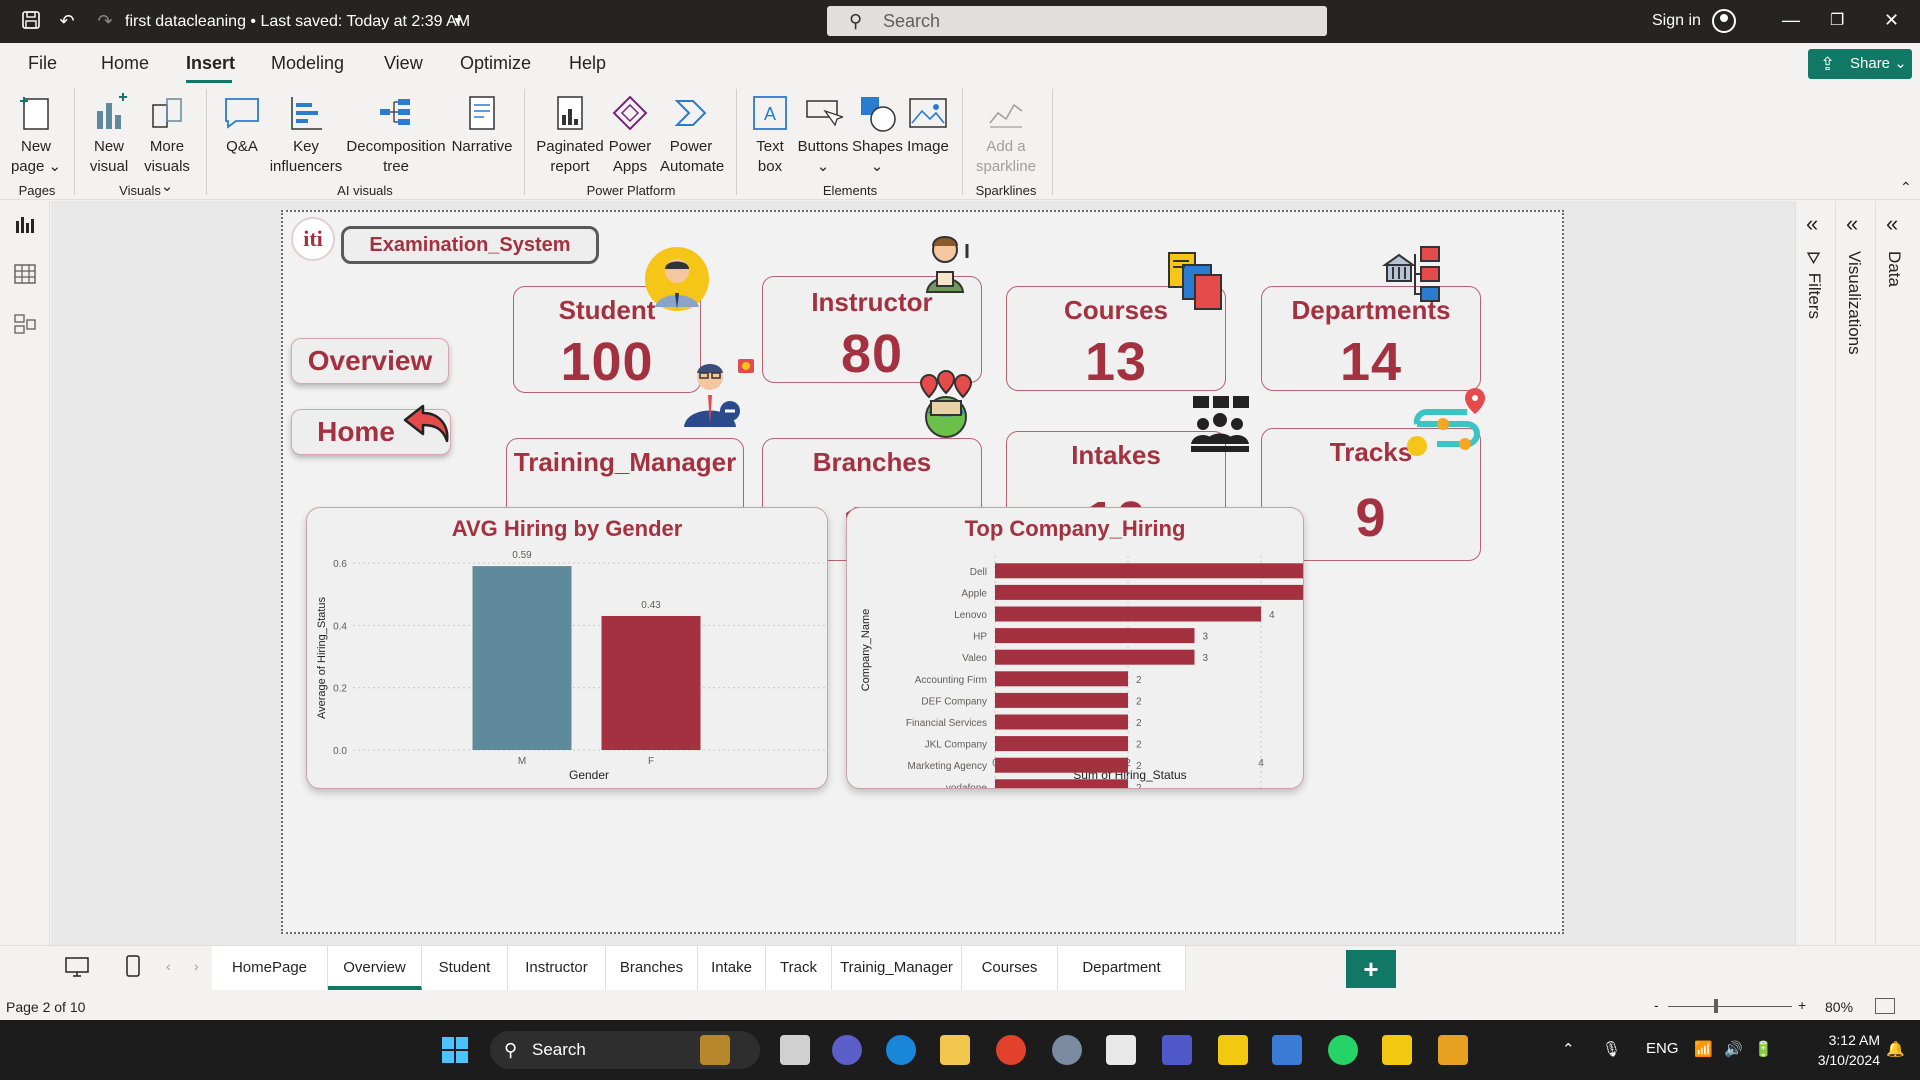 The width and height of the screenshot is (1920, 1080). I want to click on data-pane: « Data, so click(1897, 573).